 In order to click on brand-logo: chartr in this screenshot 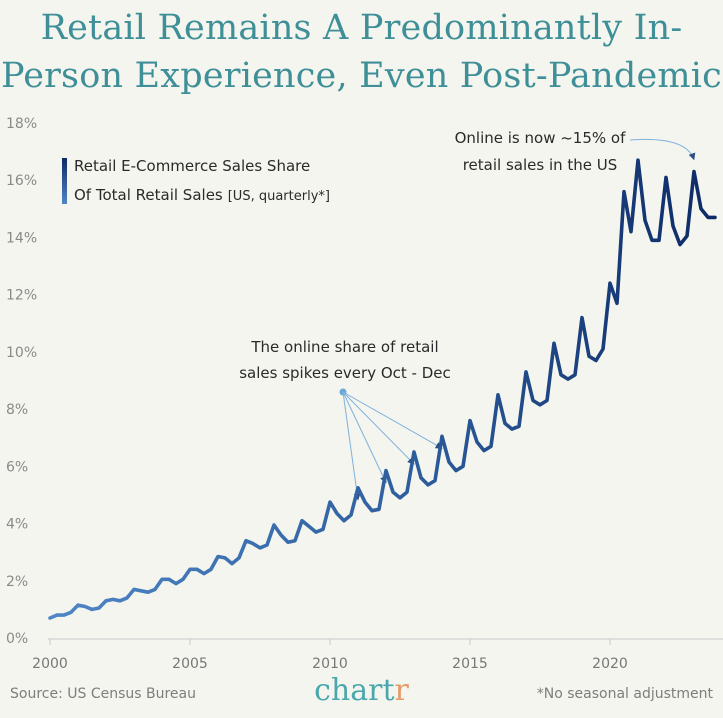, I will do `click(361, 690)`.